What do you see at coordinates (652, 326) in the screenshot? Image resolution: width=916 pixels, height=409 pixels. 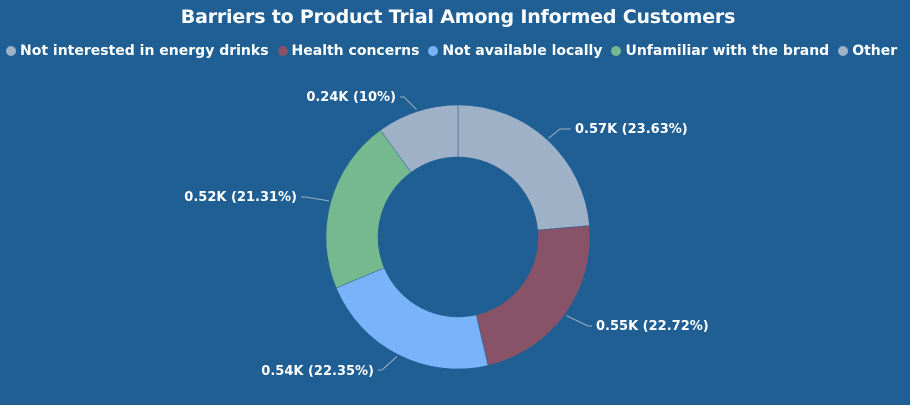 I see `data-label: 0.55K (22.72%)` at bounding box center [652, 326].